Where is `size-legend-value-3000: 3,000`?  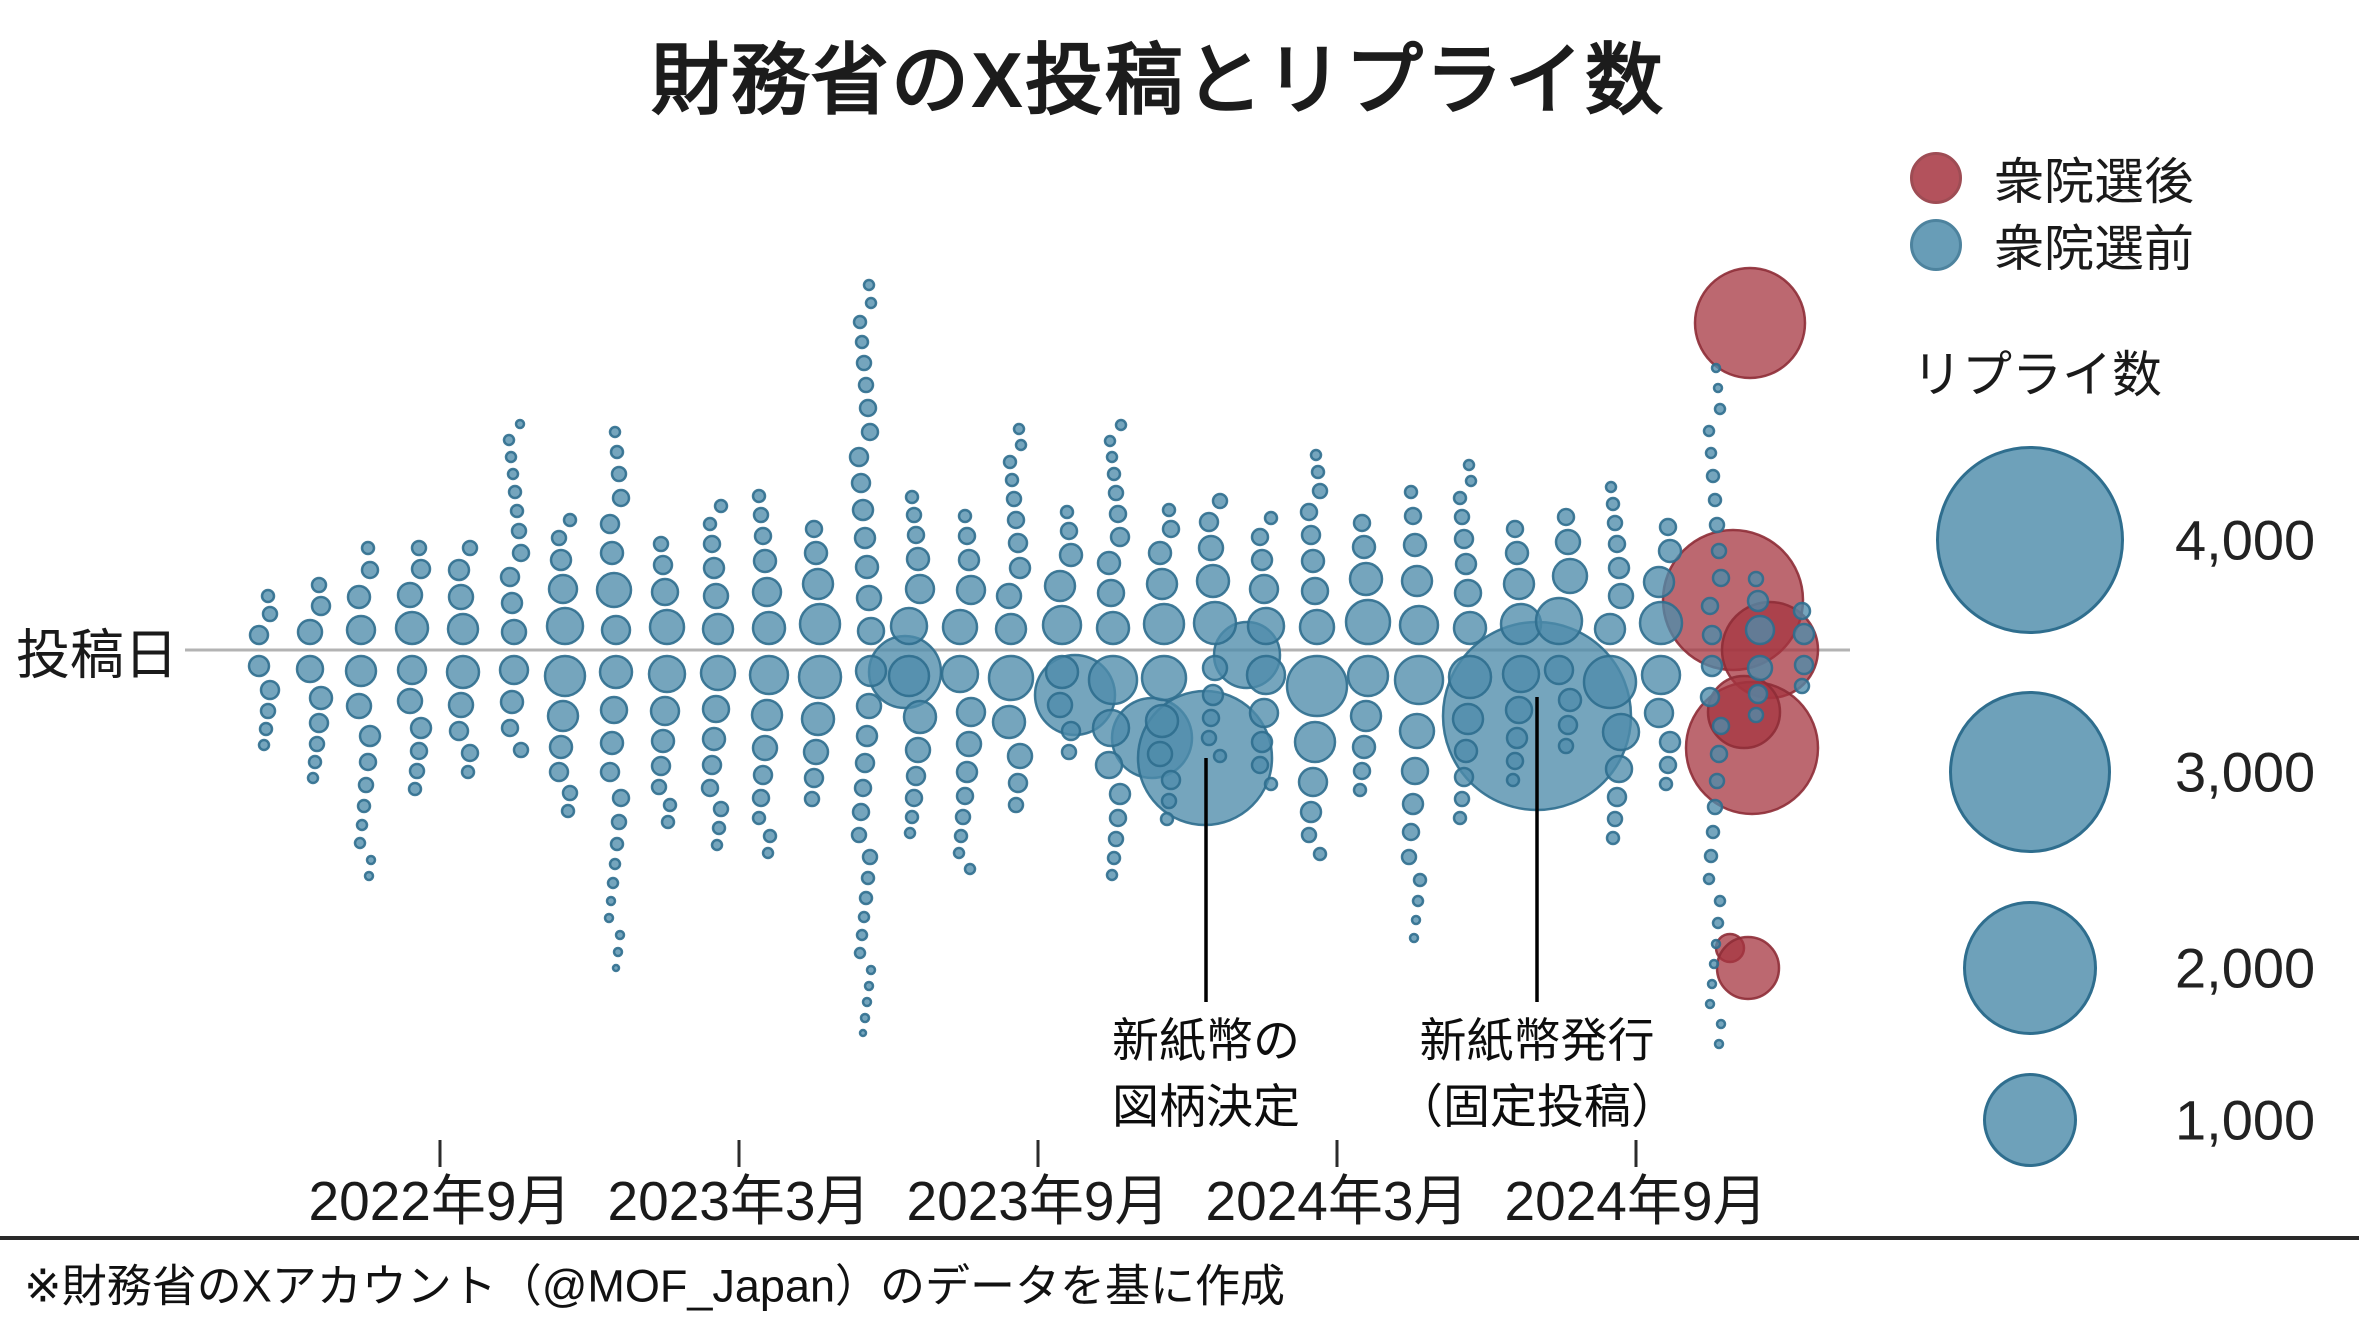
size-legend-value-3000: 3,000 is located at coordinates (2245, 772).